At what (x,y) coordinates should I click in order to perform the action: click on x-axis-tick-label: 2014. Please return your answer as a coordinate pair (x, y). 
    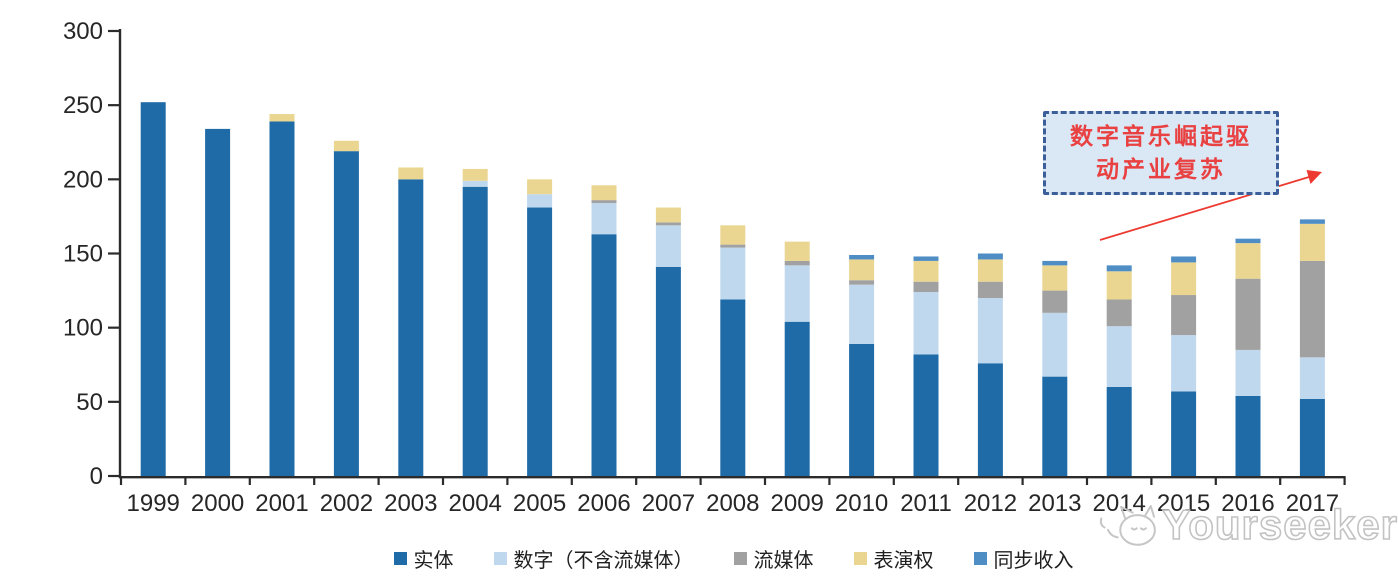
    Looking at the image, I should click on (1119, 503).